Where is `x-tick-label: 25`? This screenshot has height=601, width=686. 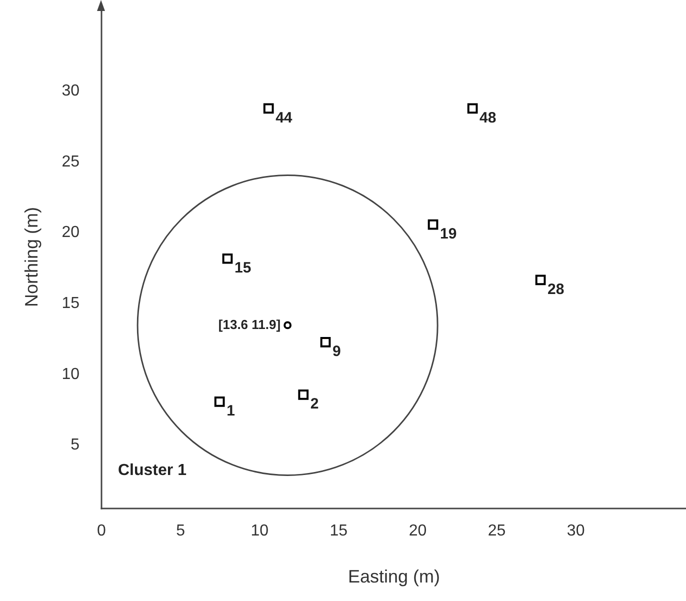 x-tick-label: 25 is located at coordinates (497, 531).